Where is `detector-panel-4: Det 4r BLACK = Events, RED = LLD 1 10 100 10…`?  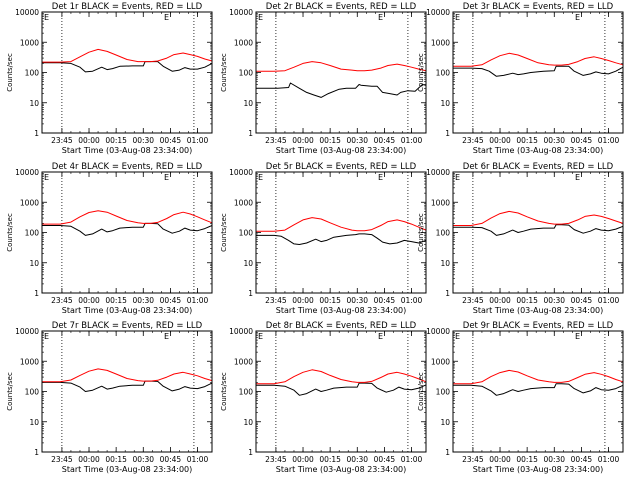
detector-panel-4: Det 4r BLACK = Events, RED = LLD 1 10 100 10… is located at coordinates (109, 238).